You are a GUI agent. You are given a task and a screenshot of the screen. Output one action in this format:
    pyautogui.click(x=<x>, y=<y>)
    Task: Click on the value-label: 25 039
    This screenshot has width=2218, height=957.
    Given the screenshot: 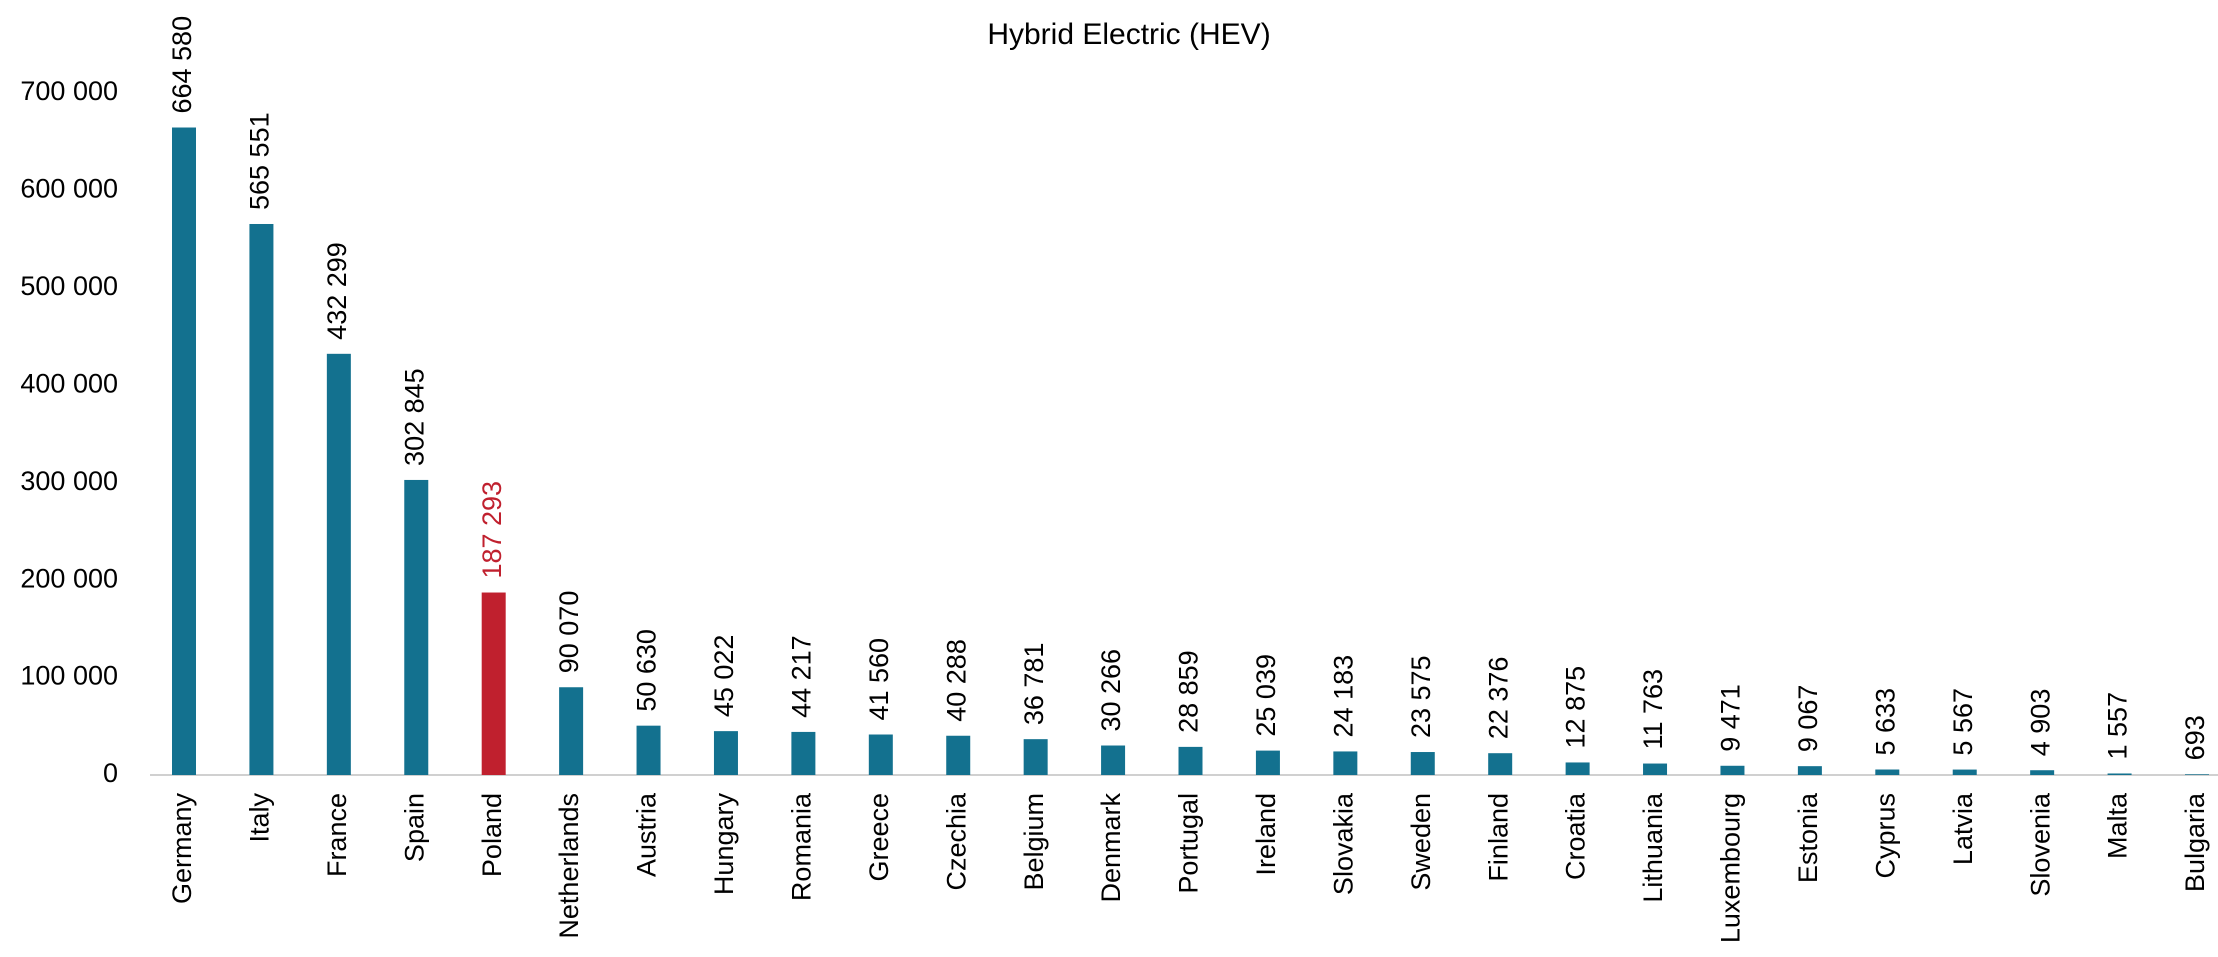 What is the action you would take?
    pyautogui.click(x=1266, y=695)
    